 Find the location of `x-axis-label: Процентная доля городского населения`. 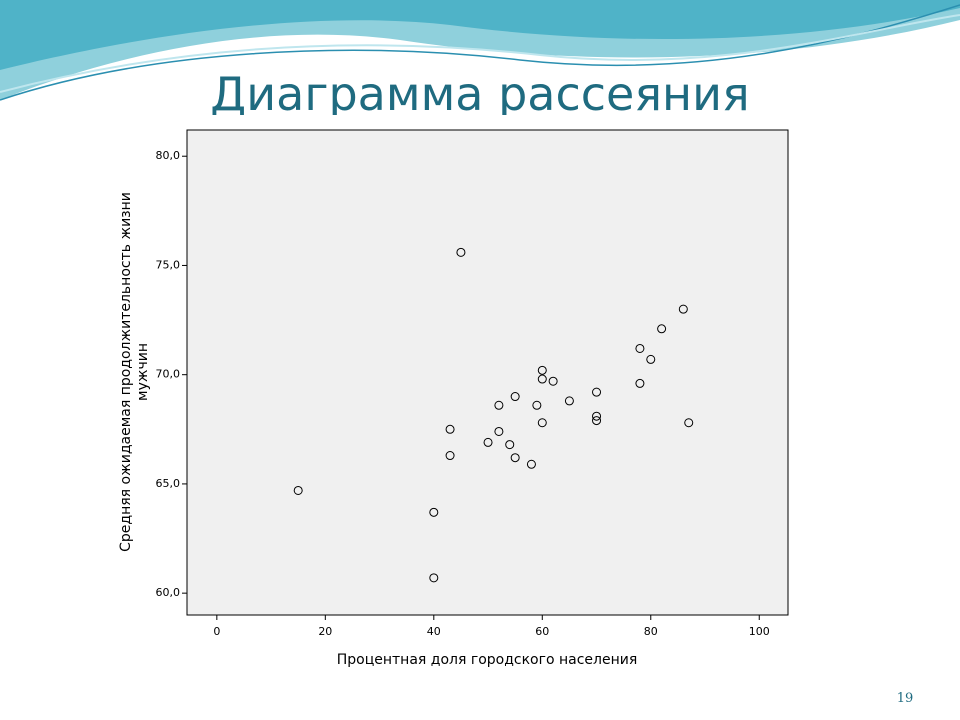

x-axis-label: Процентная доля городского населения is located at coordinates (487, 660).